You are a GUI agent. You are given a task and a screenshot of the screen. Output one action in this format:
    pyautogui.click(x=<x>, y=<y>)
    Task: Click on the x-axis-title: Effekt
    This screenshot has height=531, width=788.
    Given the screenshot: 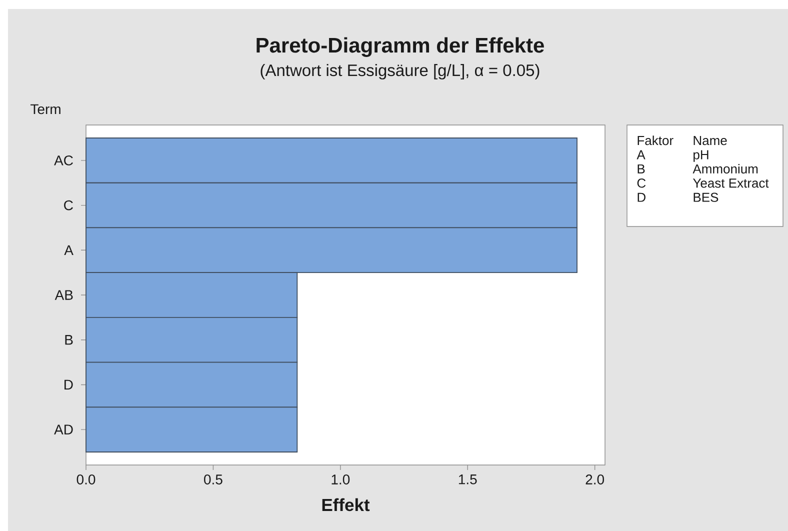 What is the action you would take?
    pyautogui.click(x=346, y=505)
    